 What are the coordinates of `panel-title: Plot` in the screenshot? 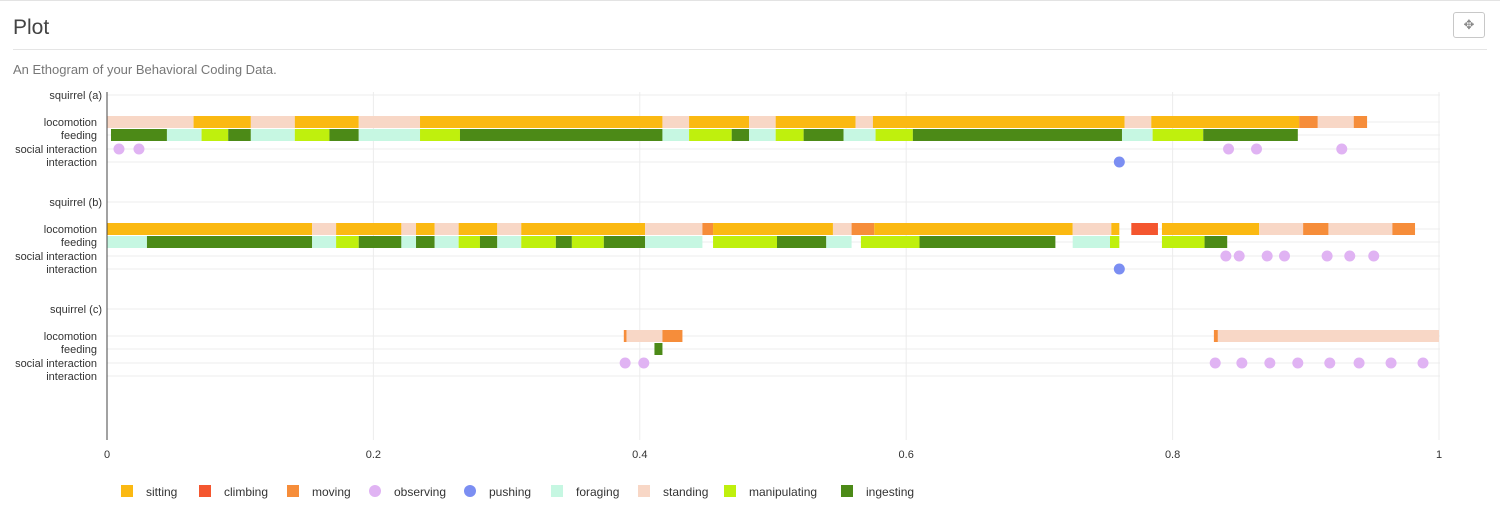 It's located at (31, 27).